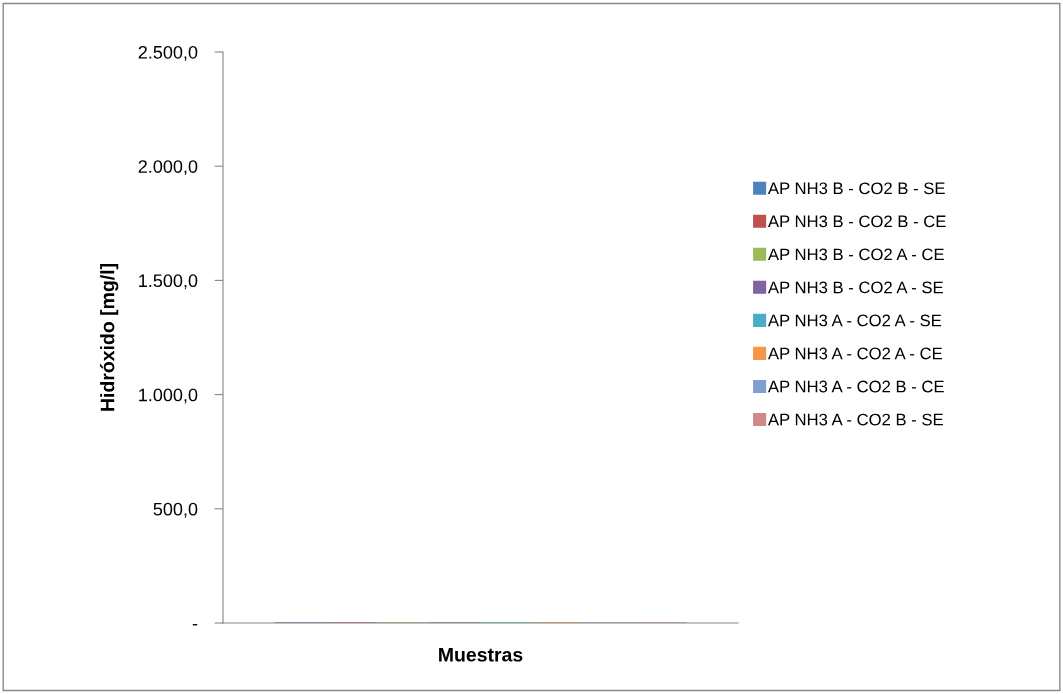 The image size is (1063, 694). I want to click on legend-label: AP NH3 B - CO2 B - CE, so click(856, 221).